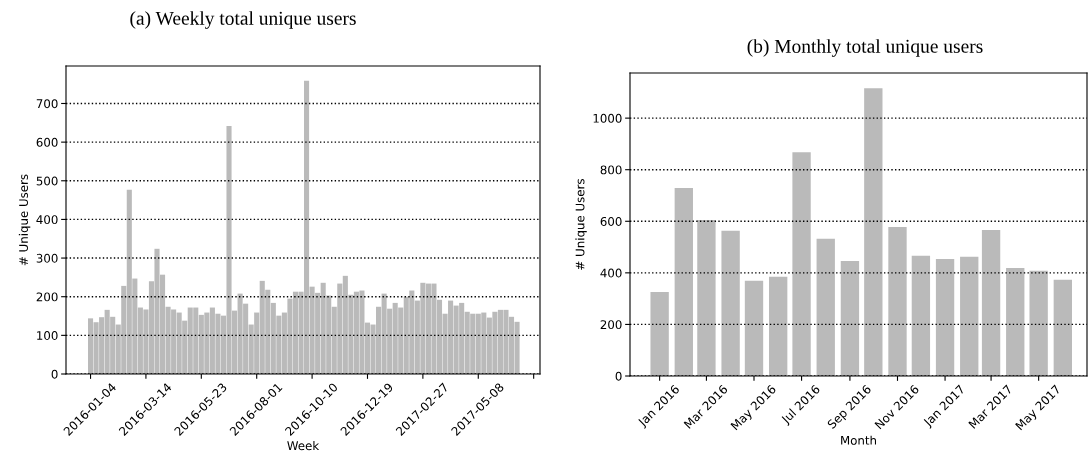  What do you see at coordinates (47, 104) in the screenshot?
I see `y-tick-label: 700` at bounding box center [47, 104].